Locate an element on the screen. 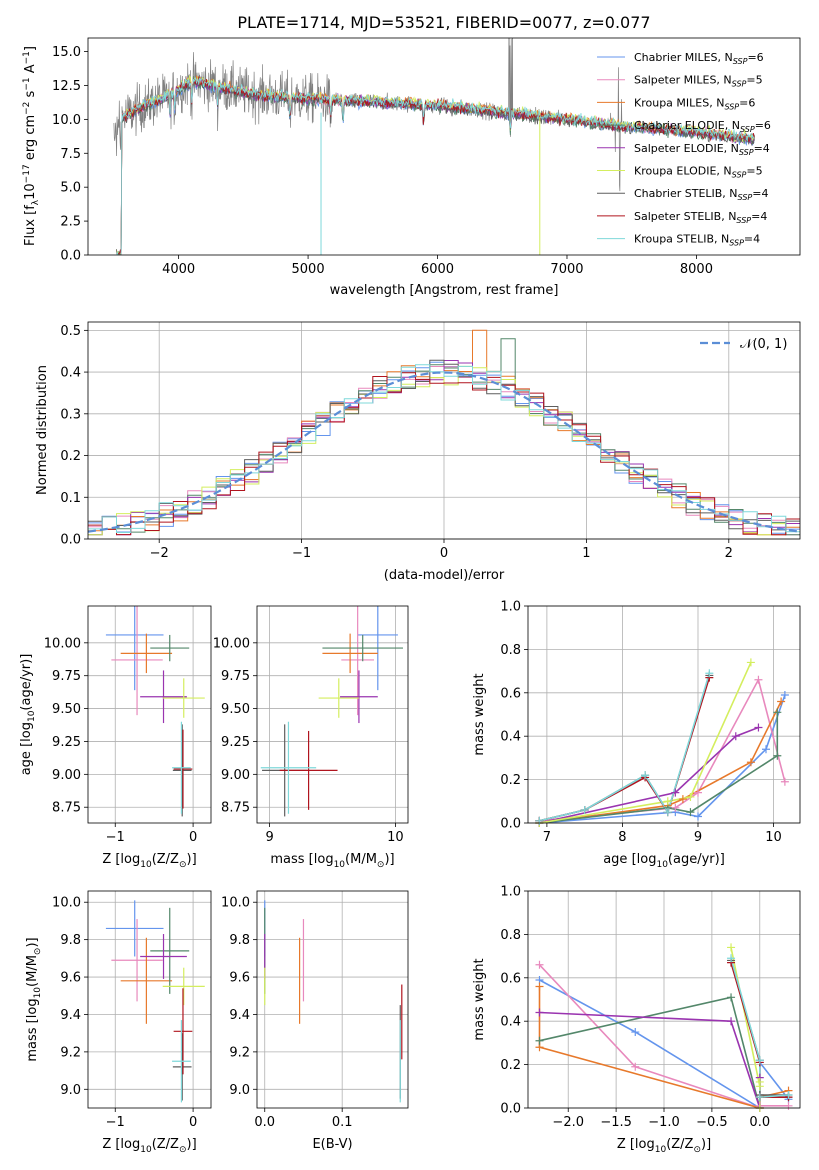 This screenshot has width=819, height=1170. y-tick-label: 7.5 is located at coordinates (70, 154).